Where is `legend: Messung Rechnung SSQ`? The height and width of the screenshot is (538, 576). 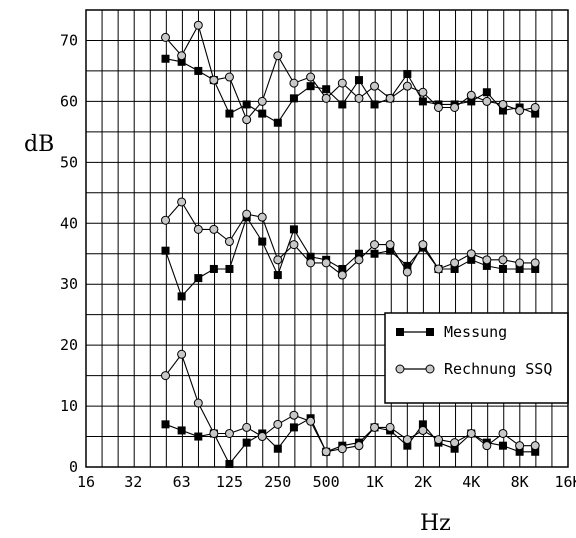
legend: Messung Rechnung SSQ is located at coordinates (476, 358).